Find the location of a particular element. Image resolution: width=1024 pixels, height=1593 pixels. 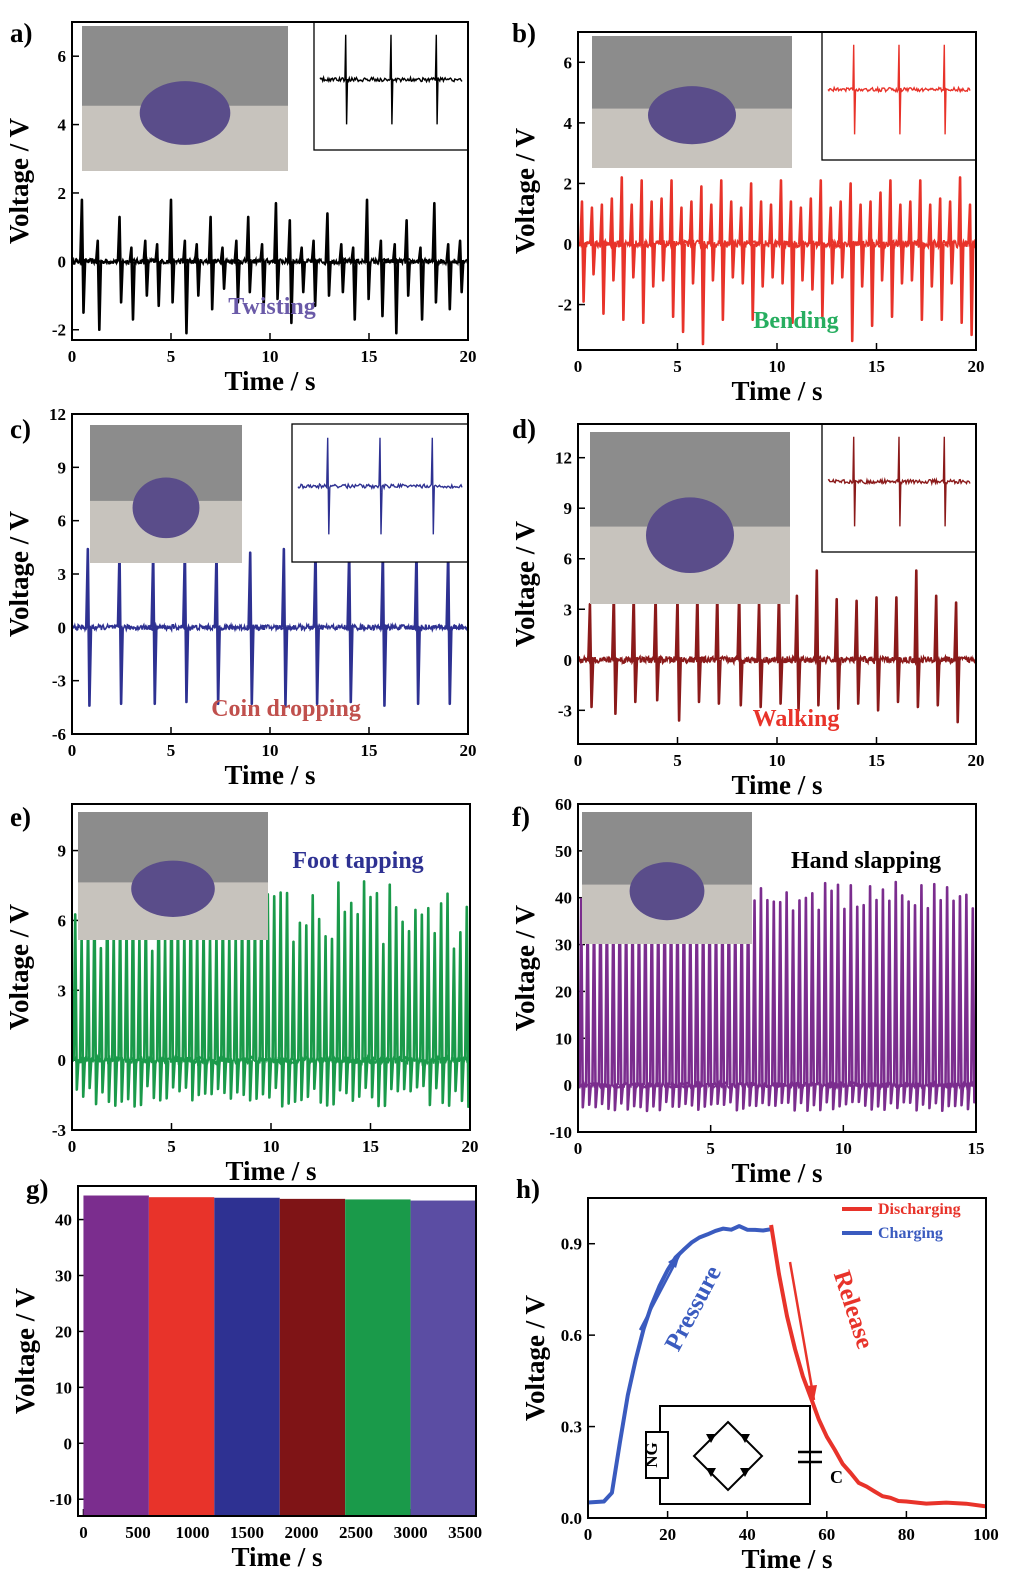

pressure-arrowhead is located at coordinates (674, 1261).